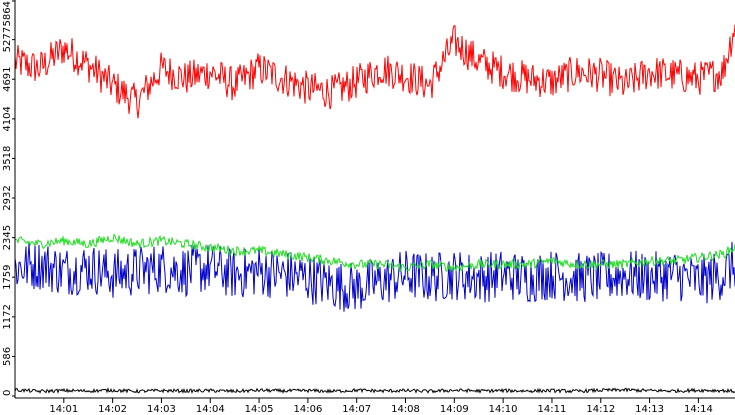 Image resolution: width=735 pixels, height=415 pixels. What do you see at coordinates (259, 409) in the screenshot?
I see `x-tick-label: 14:05` at bounding box center [259, 409].